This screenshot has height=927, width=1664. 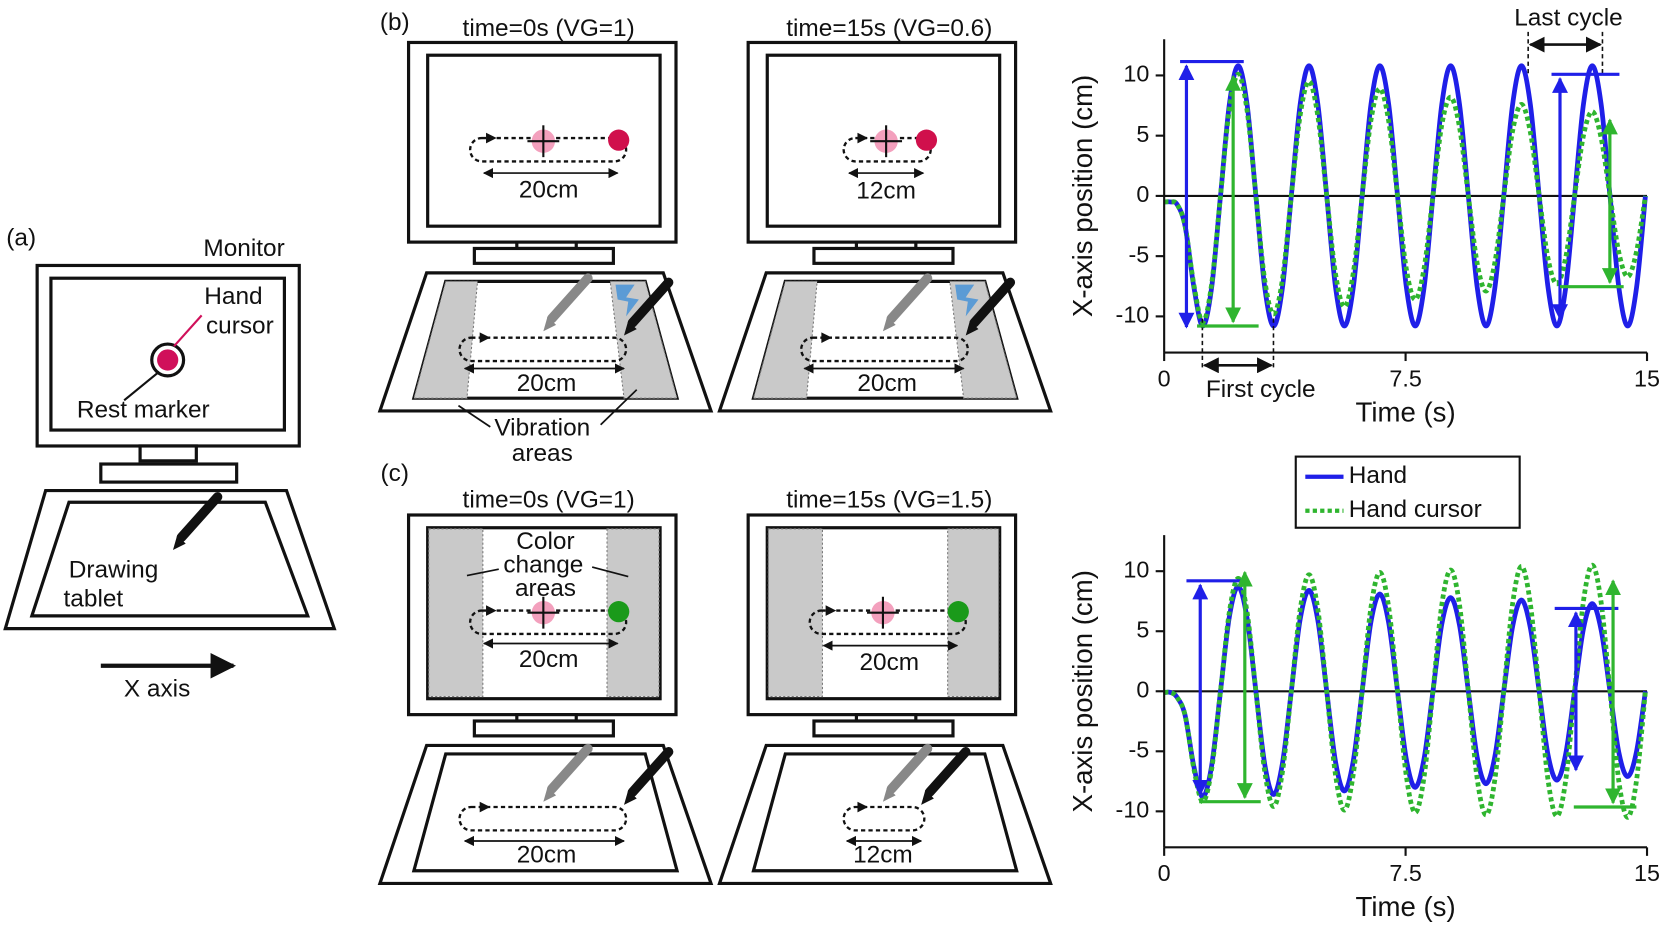 I want to click on label: Color, so click(x=545, y=541).